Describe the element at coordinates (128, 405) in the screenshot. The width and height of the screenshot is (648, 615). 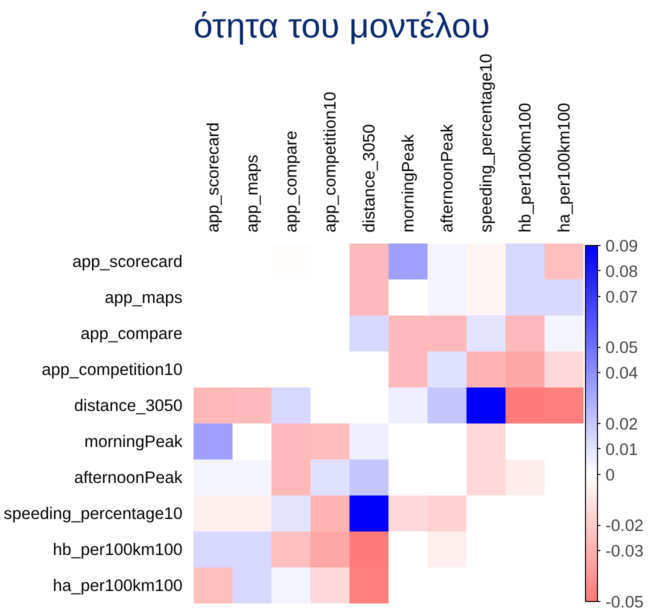
I see `y-tick-label: distance_3050` at that location.